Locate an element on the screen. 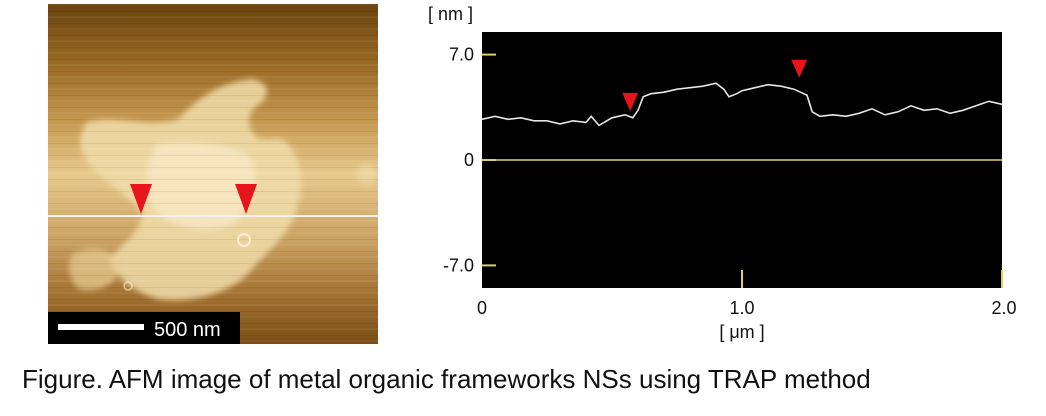  x-tick-label: 2.0 is located at coordinates (1003, 308).